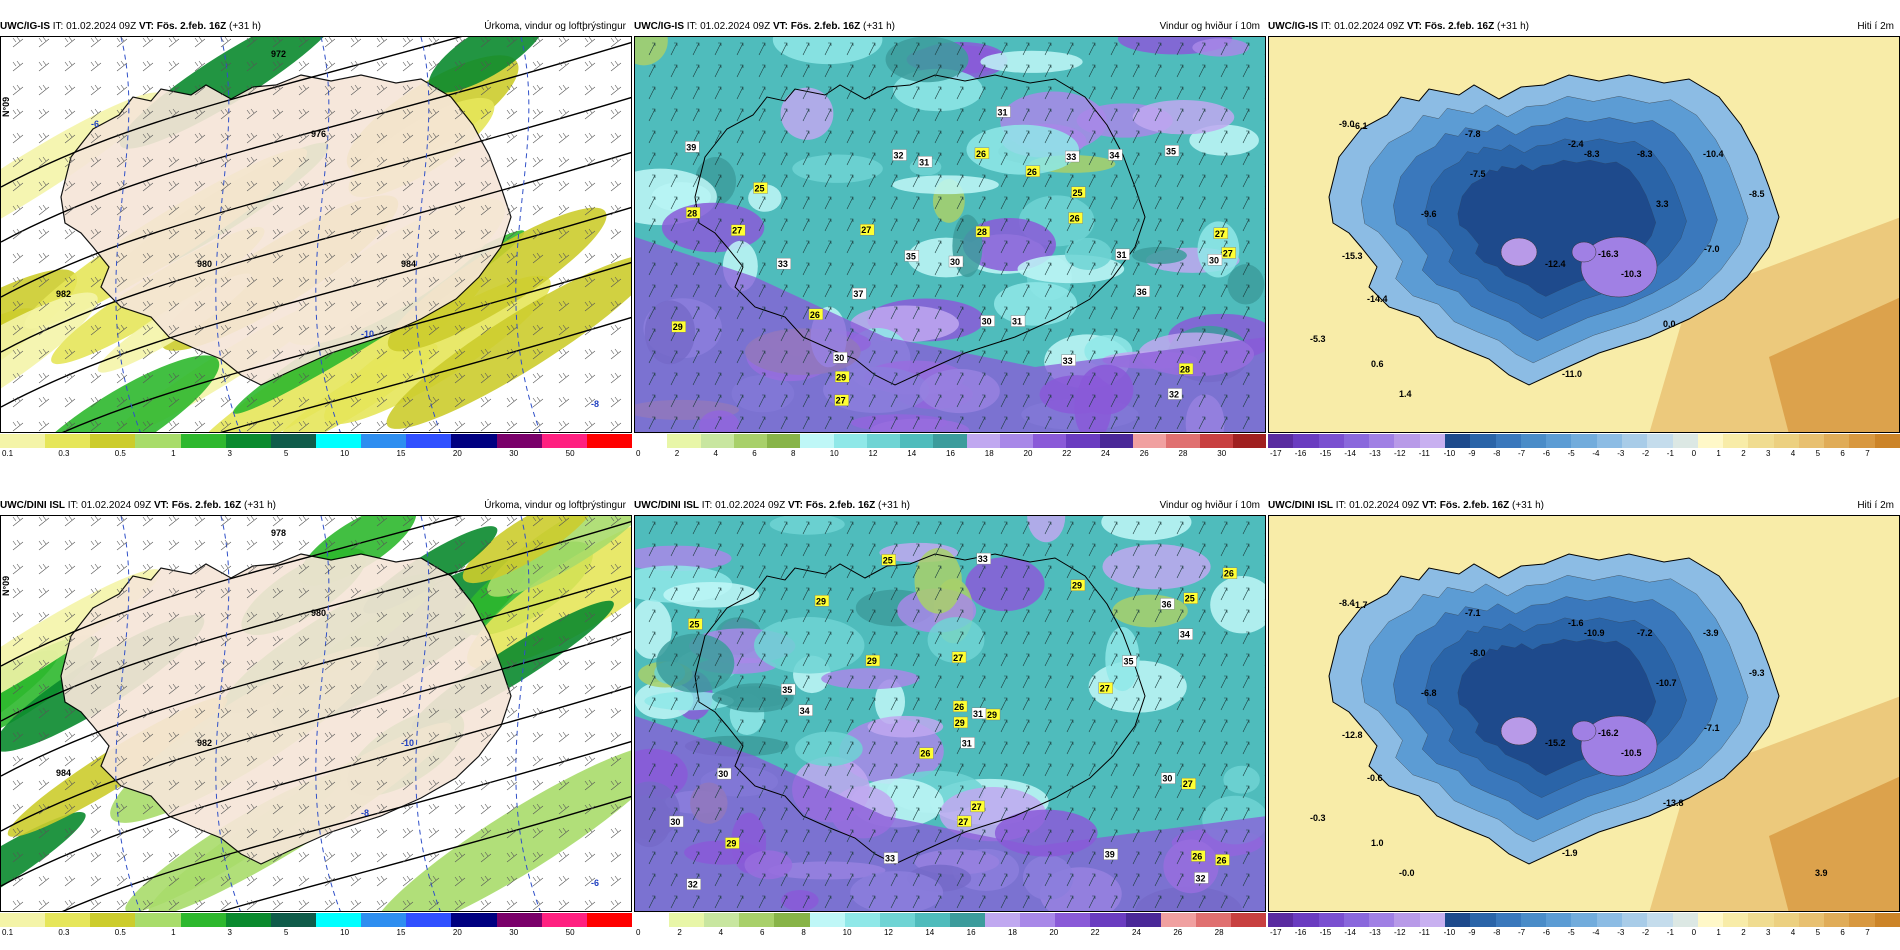  I want to click on legend-tick-label: 24, so click(1105, 453).